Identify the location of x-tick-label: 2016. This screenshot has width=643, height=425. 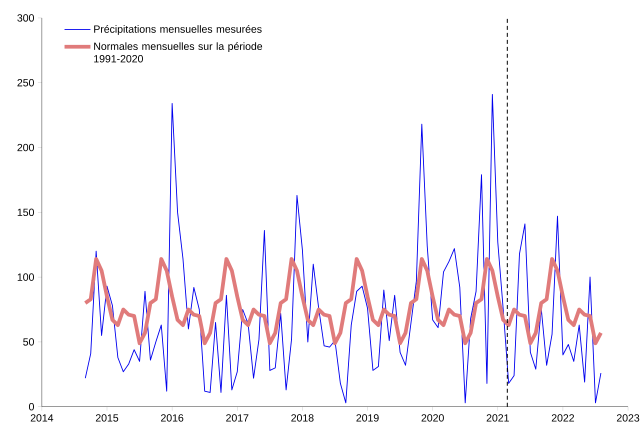
(172, 418).